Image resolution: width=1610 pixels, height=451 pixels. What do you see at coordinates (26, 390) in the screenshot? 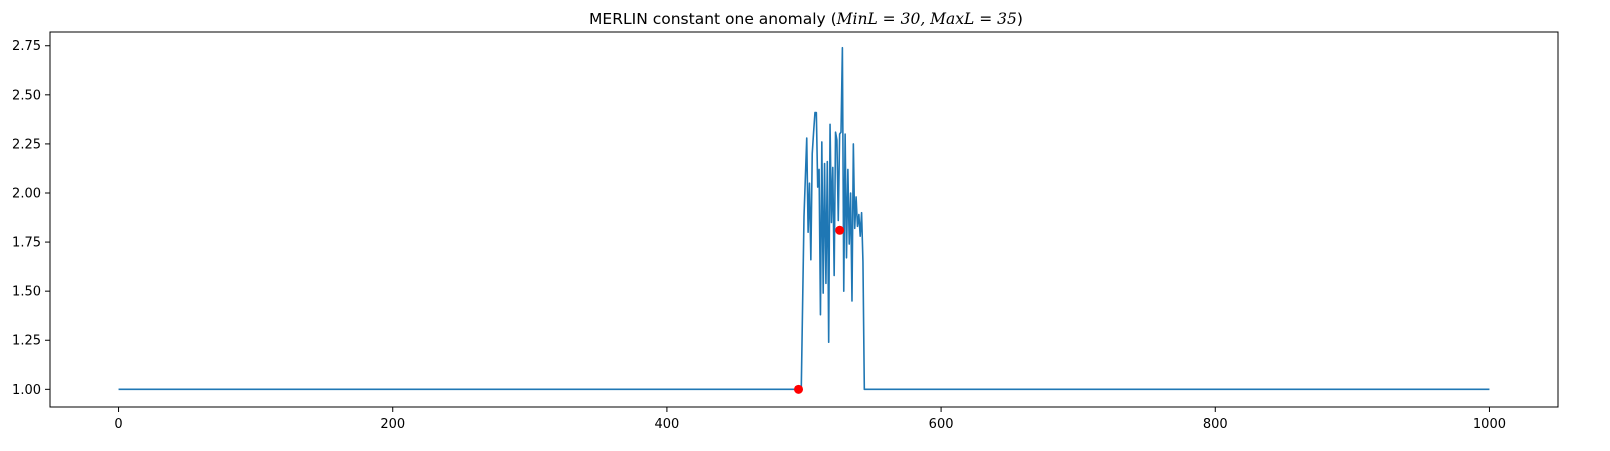
I see `y-tick-label: 1.00` at bounding box center [26, 390].